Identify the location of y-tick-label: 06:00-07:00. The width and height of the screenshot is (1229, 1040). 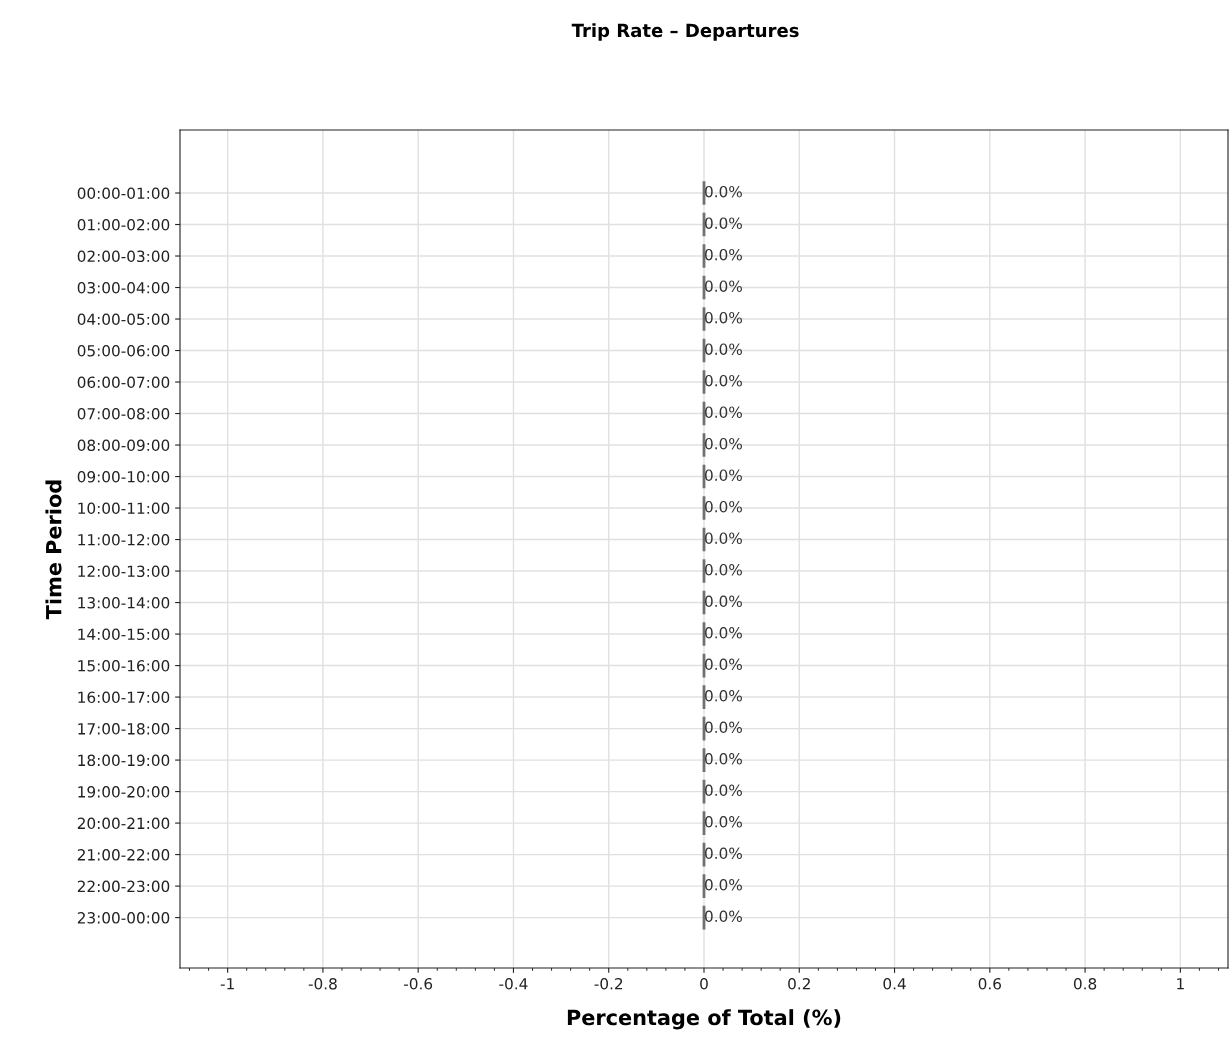
(123, 382).